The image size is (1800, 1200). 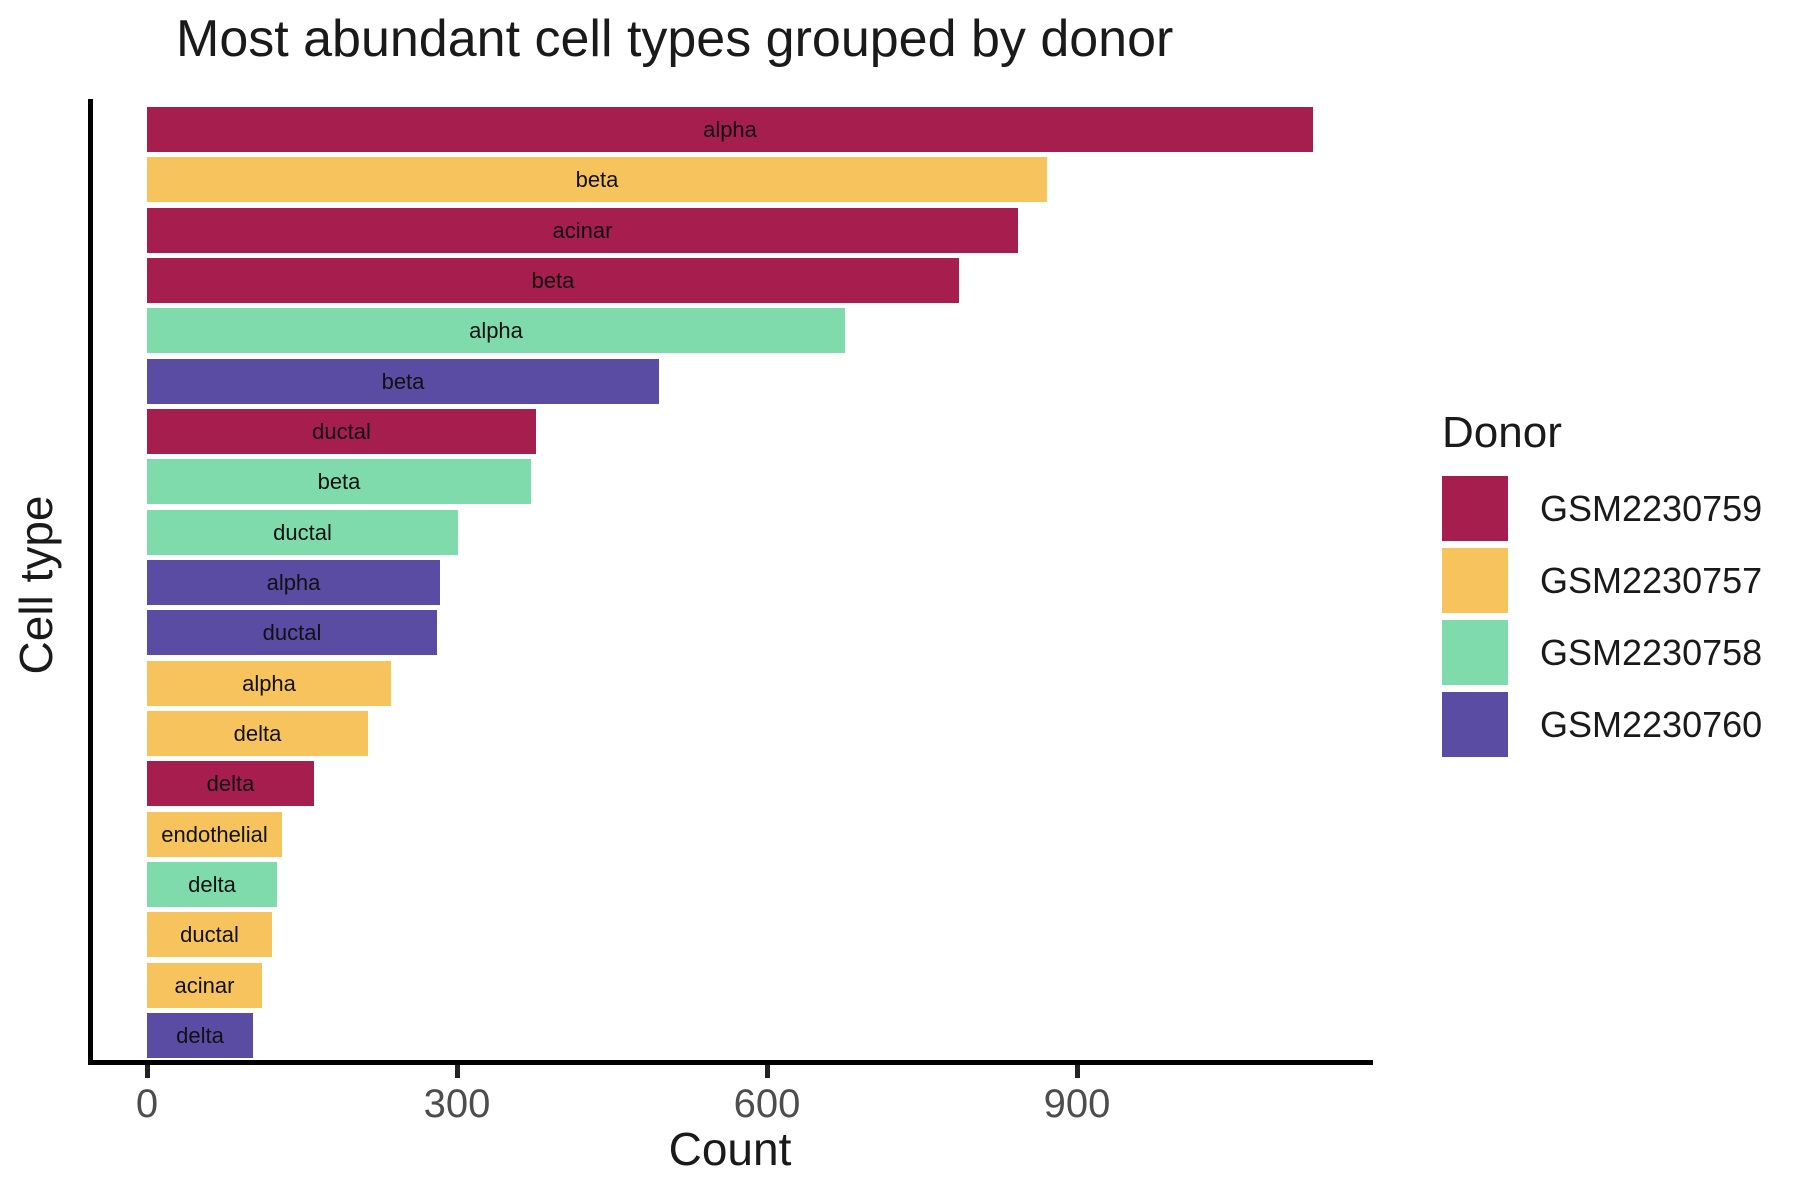 I want to click on x-axis-title: Count, so click(x=730, y=1149).